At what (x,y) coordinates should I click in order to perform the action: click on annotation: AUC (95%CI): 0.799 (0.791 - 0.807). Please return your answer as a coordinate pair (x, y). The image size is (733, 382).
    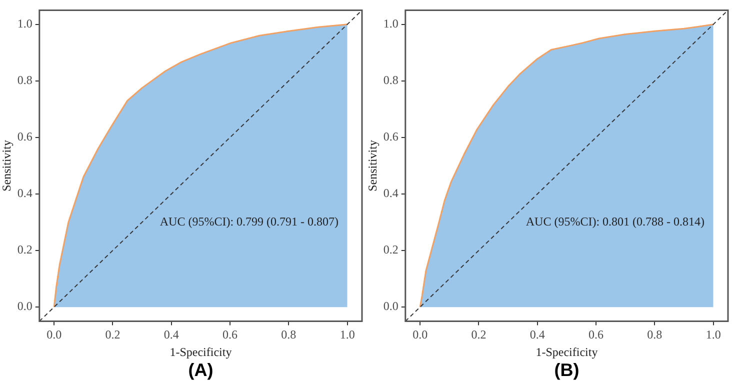
    Looking at the image, I should click on (249, 221).